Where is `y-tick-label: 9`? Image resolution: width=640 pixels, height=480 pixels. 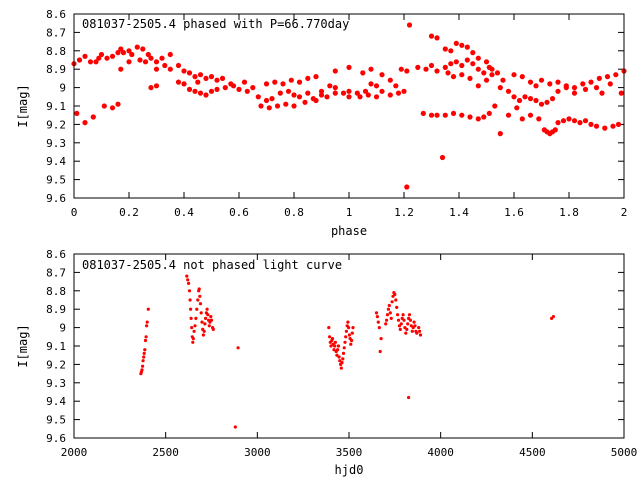 y-tick-label: 9 is located at coordinates (62, 328).